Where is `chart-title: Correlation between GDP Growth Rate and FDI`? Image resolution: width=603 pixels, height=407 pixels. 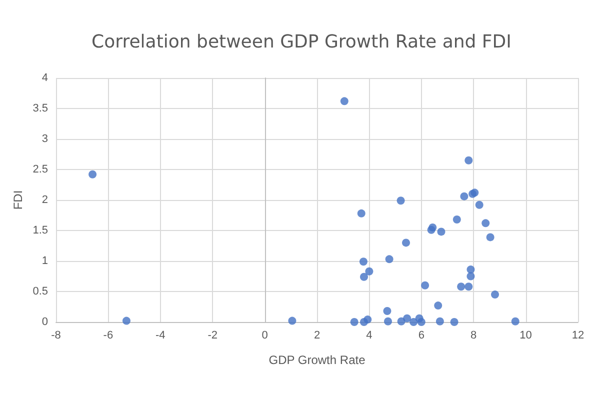 chart-title: Correlation between GDP Growth Rate and FDI is located at coordinates (302, 42).